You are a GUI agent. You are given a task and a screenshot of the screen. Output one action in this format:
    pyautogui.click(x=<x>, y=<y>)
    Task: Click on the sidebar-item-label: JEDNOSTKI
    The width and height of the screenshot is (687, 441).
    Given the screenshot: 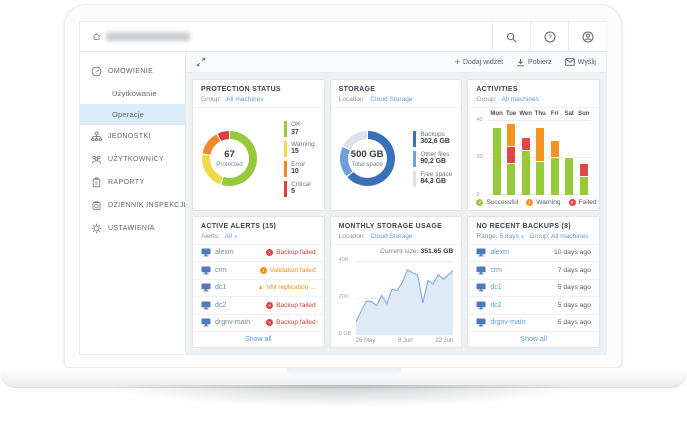 What is the action you would take?
    pyautogui.click(x=129, y=136)
    